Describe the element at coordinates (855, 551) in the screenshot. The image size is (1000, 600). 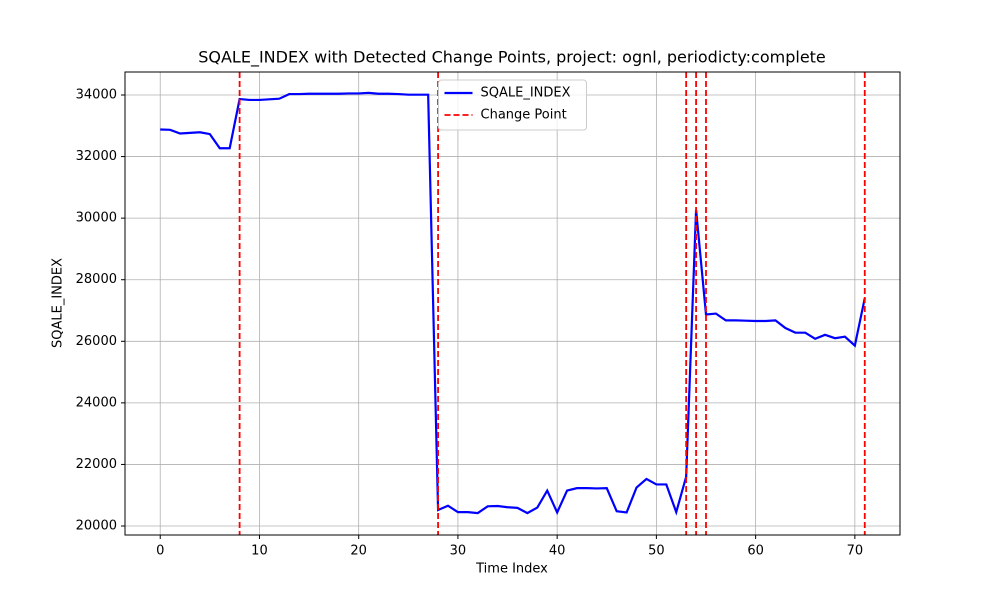
I see `x-tick-label: 70` at that location.